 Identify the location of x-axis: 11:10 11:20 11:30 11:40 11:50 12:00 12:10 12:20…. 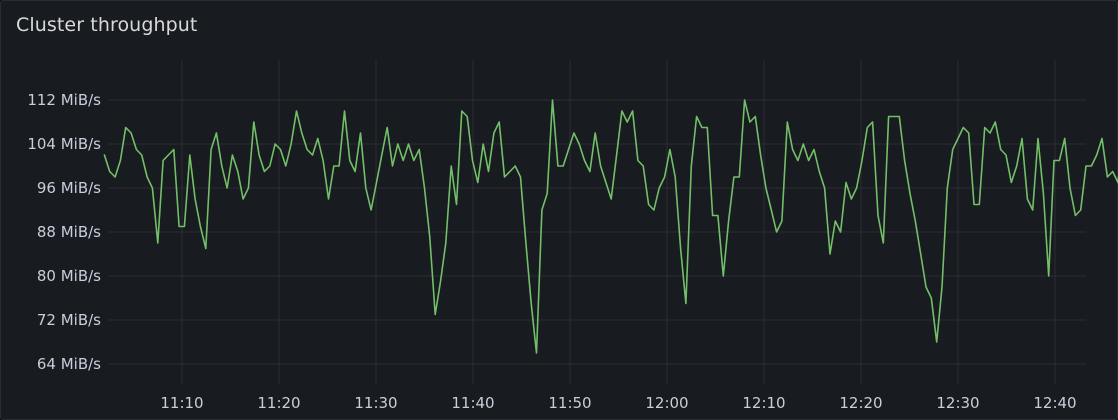
(618, 403).